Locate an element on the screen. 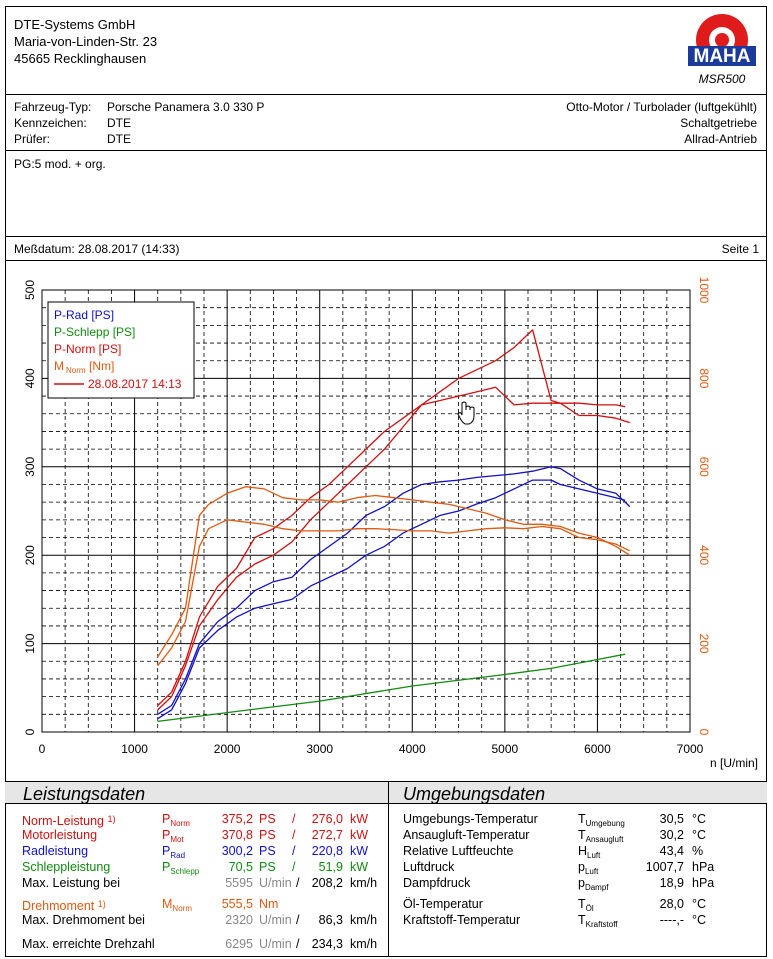 The image size is (773, 959). x-tick-label: 4000 is located at coordinates (412, 749).